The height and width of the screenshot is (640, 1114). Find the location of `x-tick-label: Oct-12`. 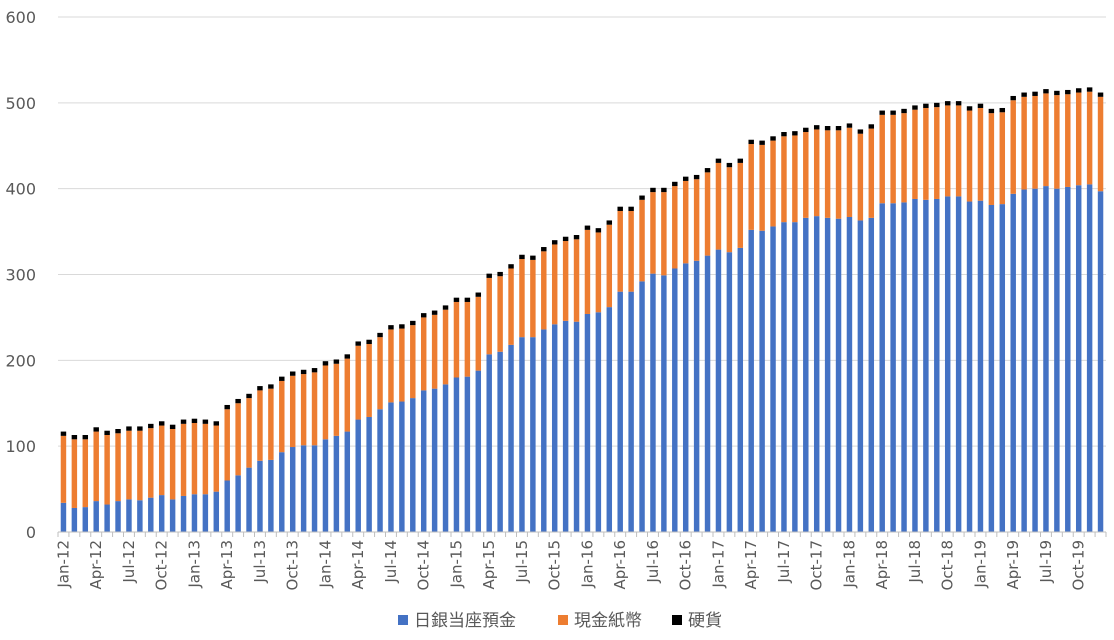

x-tick-label: Oct-12 is located at coordinates (162, 565).